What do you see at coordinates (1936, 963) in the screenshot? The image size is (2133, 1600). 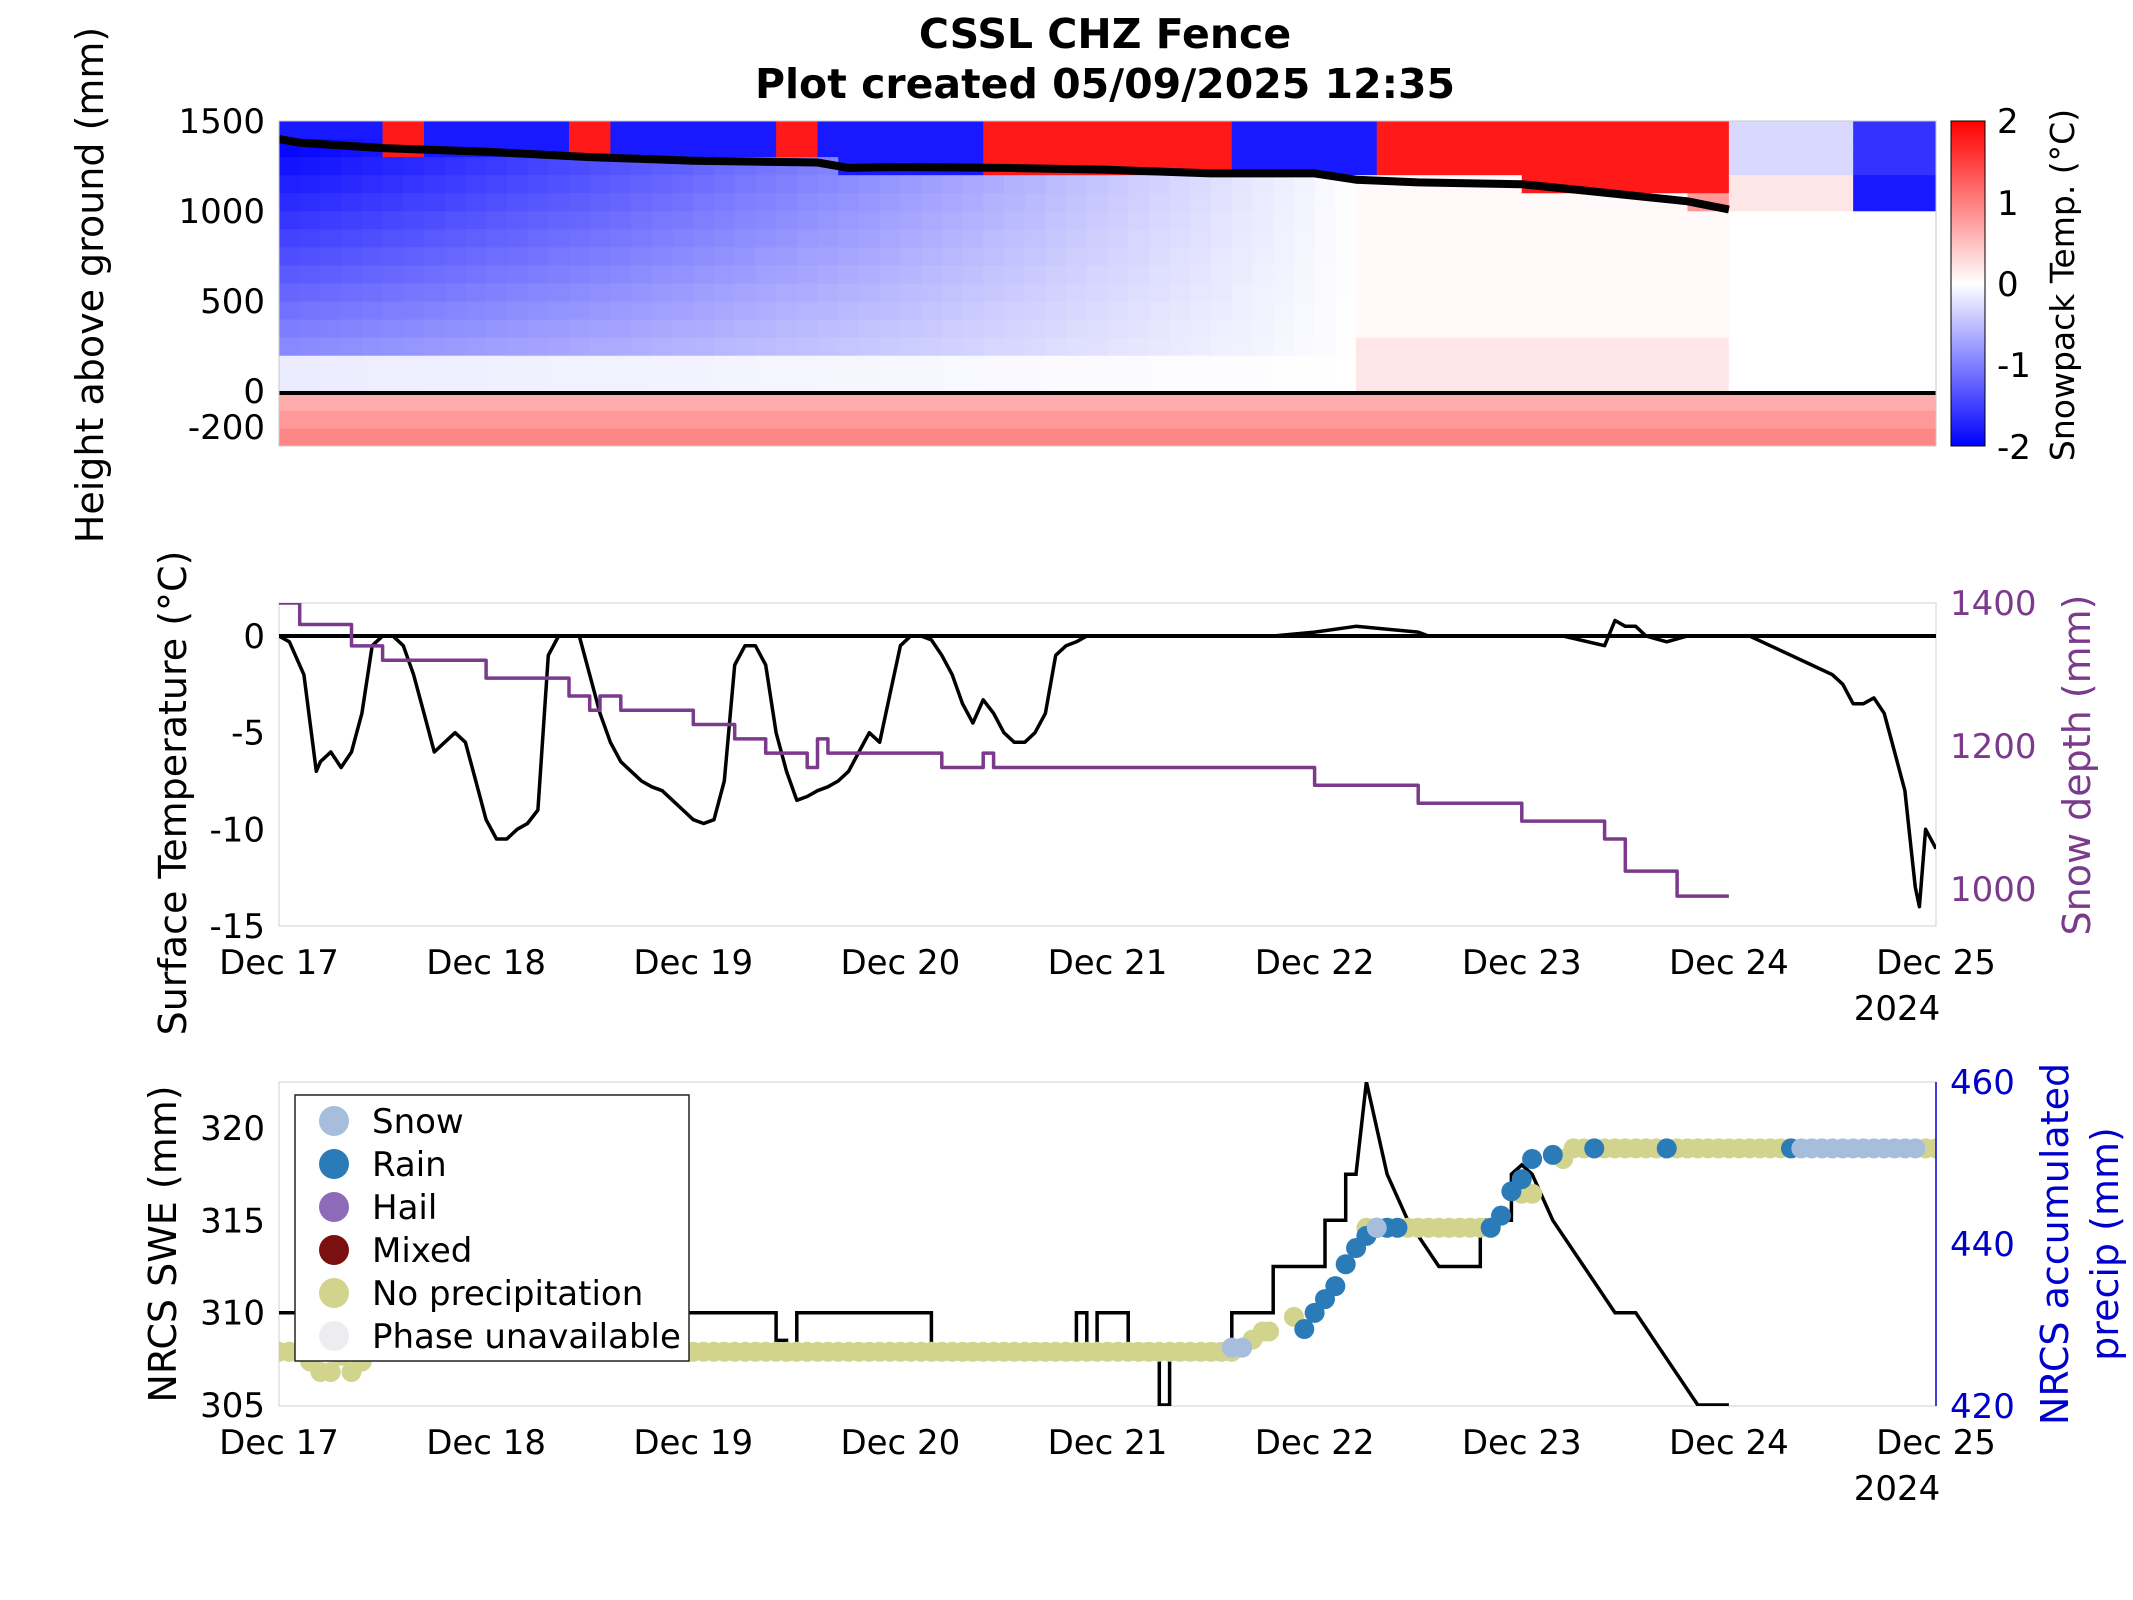 I see `temperature-xtick: Dec 25` at bounding box center [1936, 963].